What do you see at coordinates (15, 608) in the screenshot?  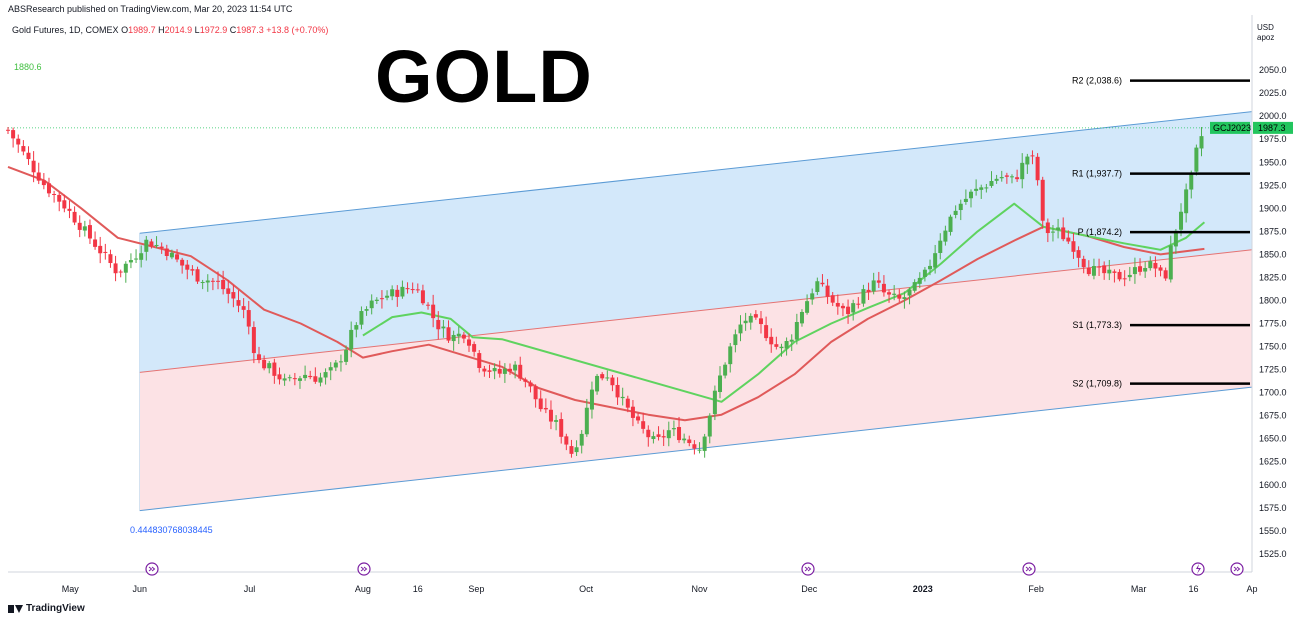 I see `tradingview-logo-icon` at bounding box center [15, 608].